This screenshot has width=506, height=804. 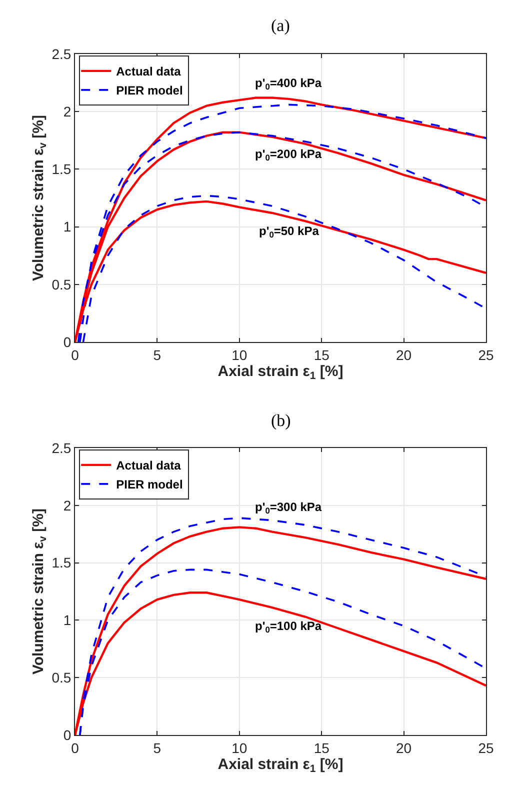 What do you see at coordinates (281, 420) in the screenshot?
I see `chart-title: (b)` at bounding box center [281, 420].